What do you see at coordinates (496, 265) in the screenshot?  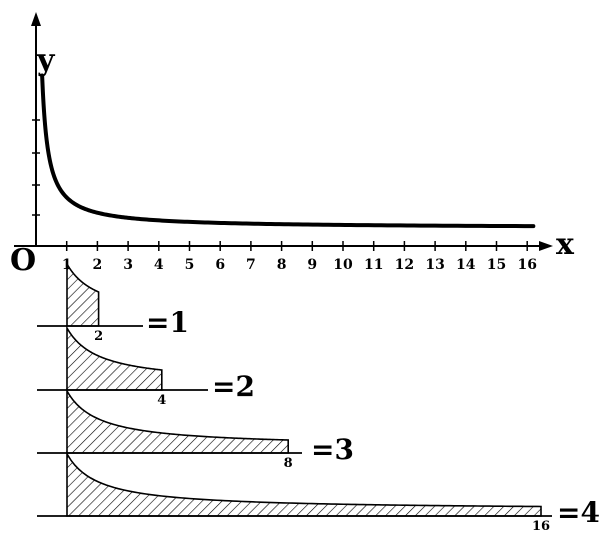 I see `x-tick-label: 15` at bounding box center [496, 265].